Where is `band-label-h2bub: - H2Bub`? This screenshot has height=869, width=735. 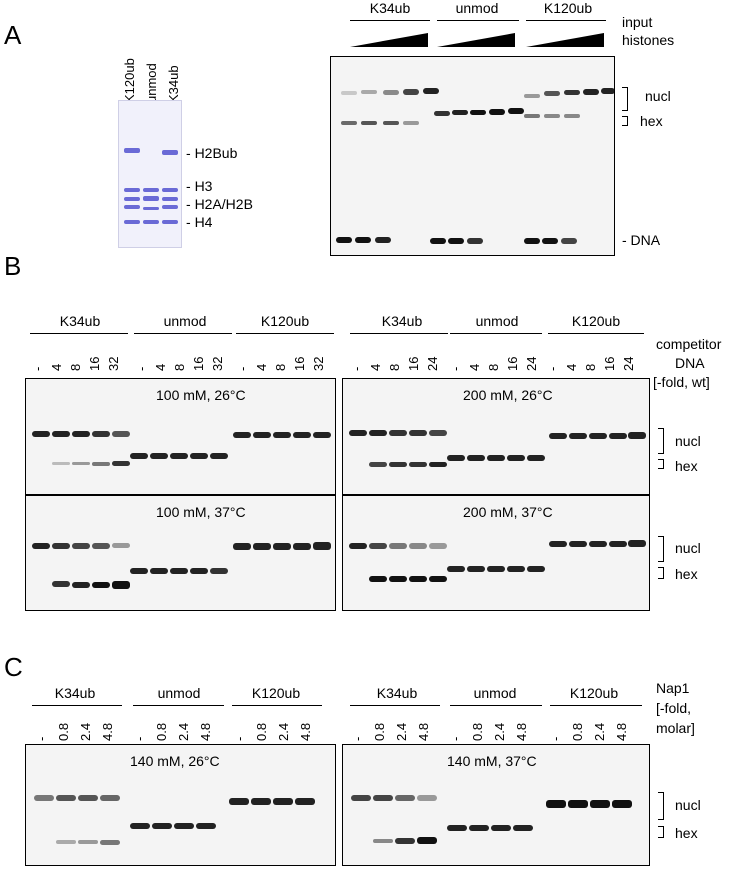 band-label-h2bub: - H2Bub is located at coordinates (212, 153).